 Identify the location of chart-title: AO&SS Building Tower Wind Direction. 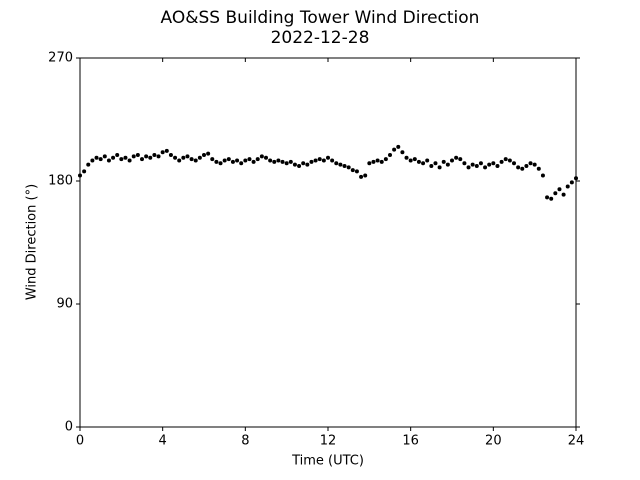
(320, 18).